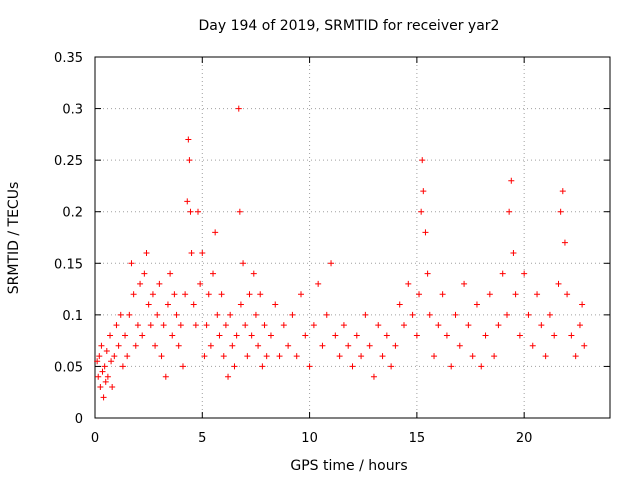 Image resolution: width=640 pixels, height=480 pixels. Describe the element at coordinates (79, 419) in the screenshot. I see `y-tick-label: 0` at that location.